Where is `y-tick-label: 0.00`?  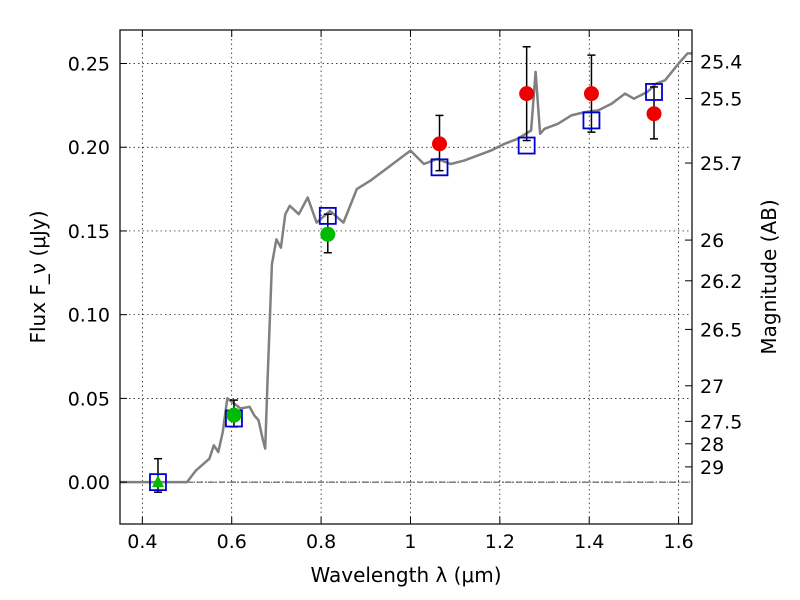 y-tick-label: 0.00 is located at coordinates (89, 483).